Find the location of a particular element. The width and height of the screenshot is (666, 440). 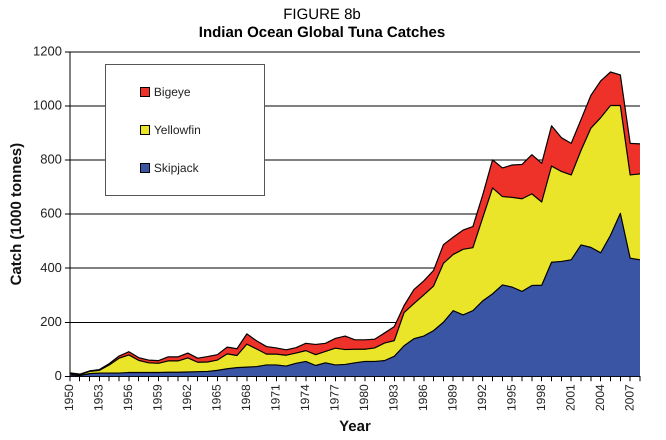

y-tick-label: 200 is located at coordinates (51, 321).